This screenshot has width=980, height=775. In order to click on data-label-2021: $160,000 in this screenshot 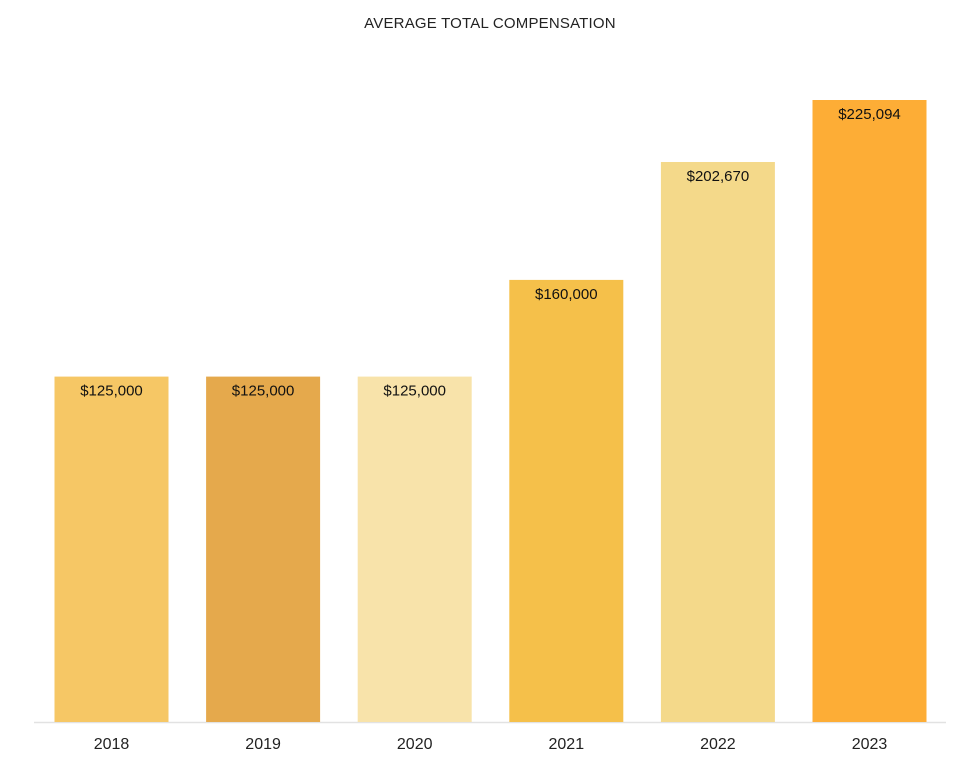, I will do `click(566, 294)`.